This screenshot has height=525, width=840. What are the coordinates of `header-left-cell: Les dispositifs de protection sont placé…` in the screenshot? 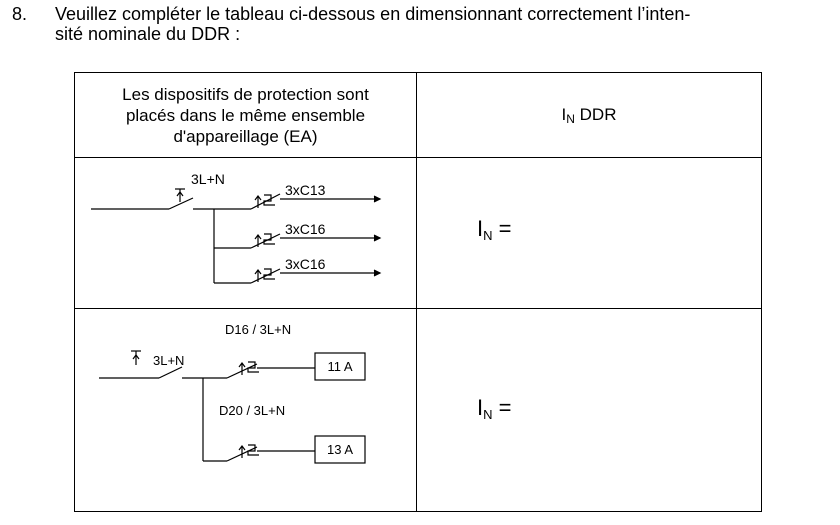 It's located at (245, 115).